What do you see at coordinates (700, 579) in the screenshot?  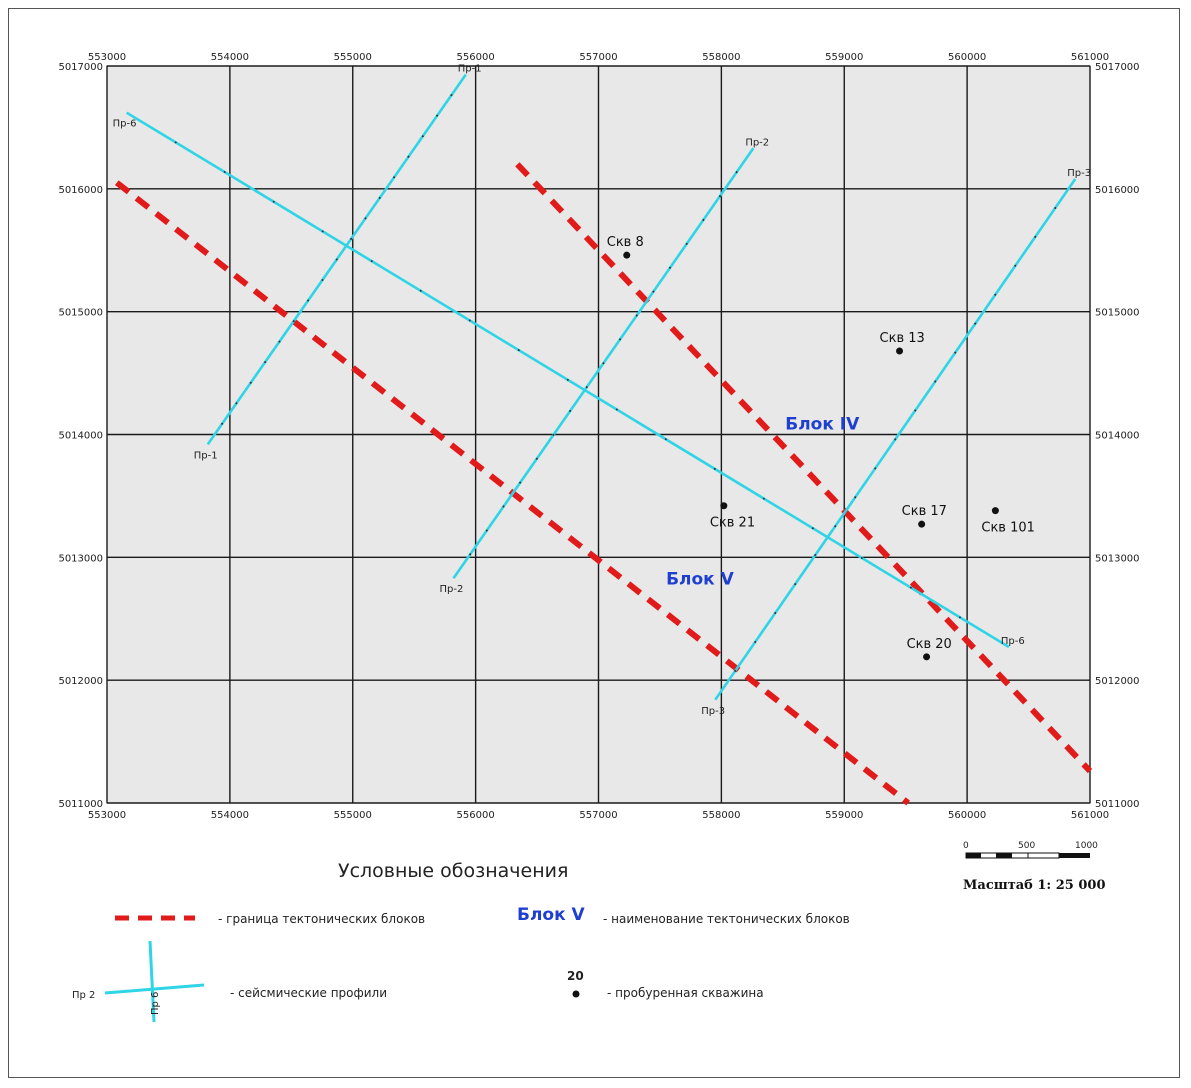 I see `block-label-2: Блок V` at bounding box center [700, 579].